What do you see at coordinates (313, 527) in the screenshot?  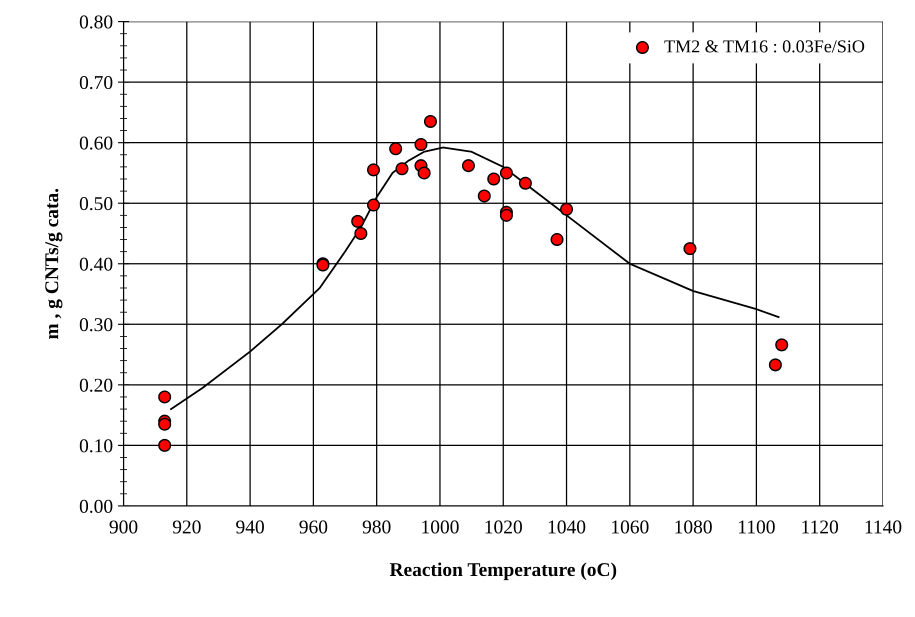 I see `x-tick-label: 960` at bounding box center [313, 527].